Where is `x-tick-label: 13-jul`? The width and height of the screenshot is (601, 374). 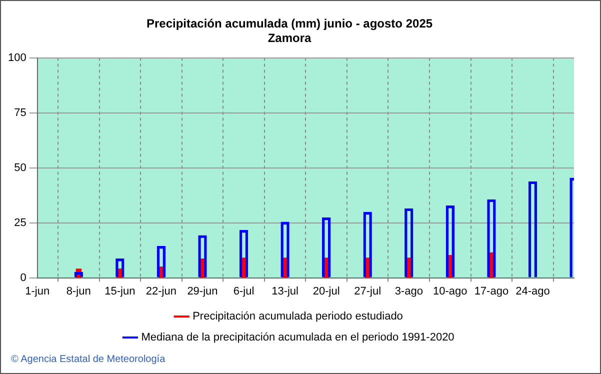
x-tick-label: 13-jul is located at coordinates (285, 291).